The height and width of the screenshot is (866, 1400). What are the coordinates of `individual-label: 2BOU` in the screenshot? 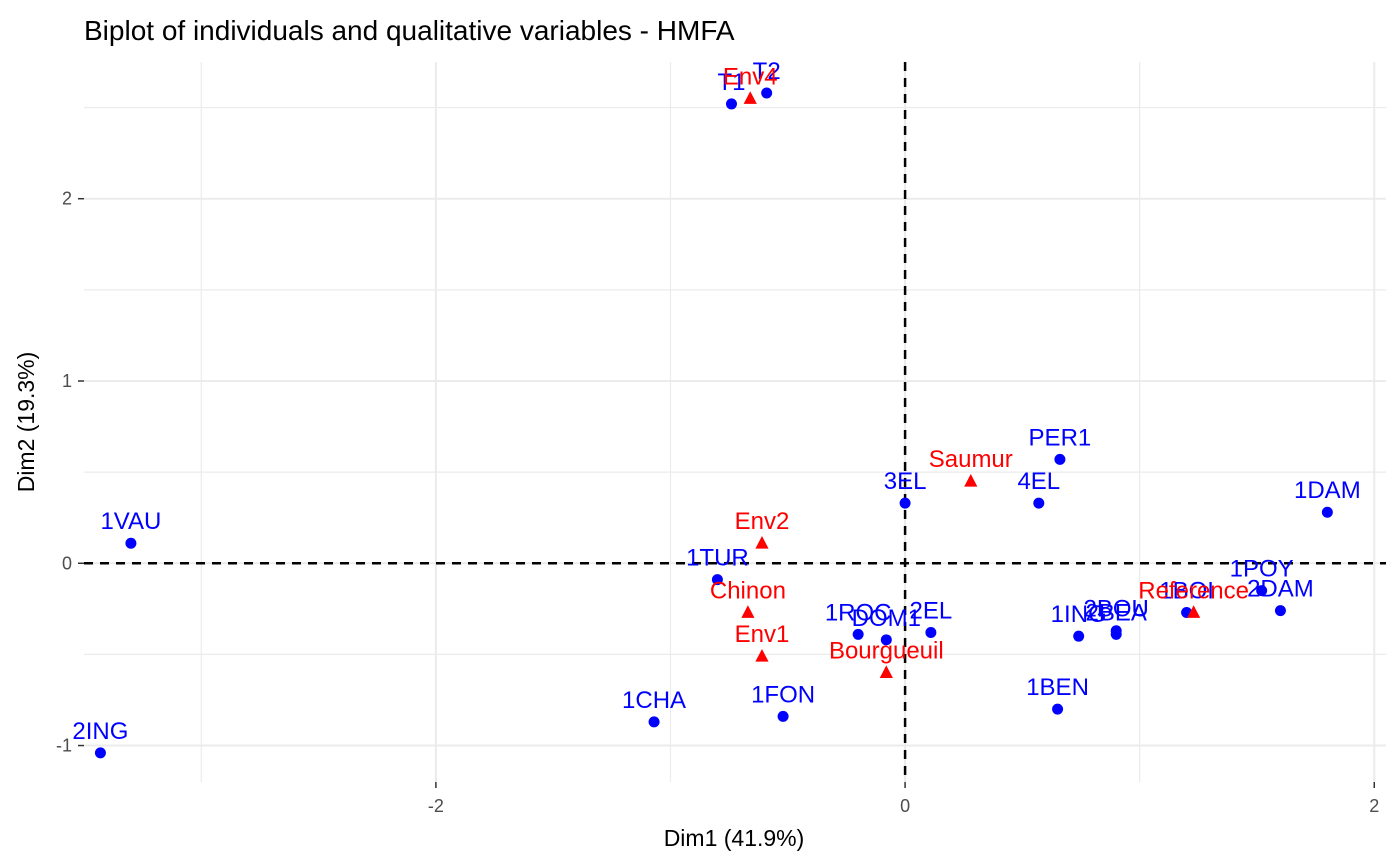 It's located at (1116, 609).